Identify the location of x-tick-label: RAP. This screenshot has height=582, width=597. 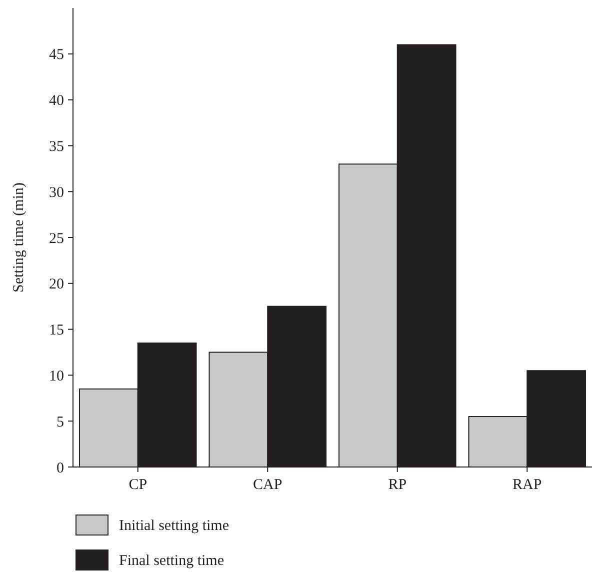
(527, 485).